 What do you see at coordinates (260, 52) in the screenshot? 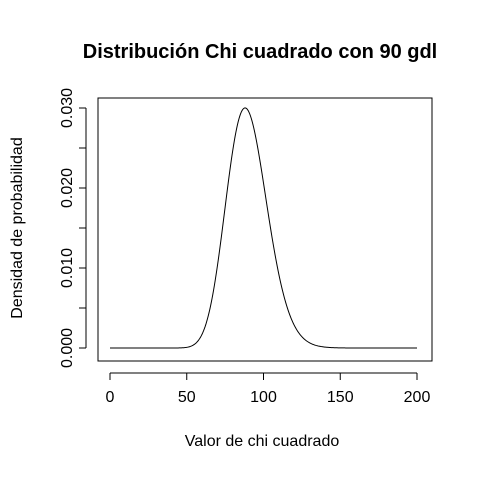
I see `chart-title: Distribución Chi cuadrado con 90 gdl` at bounding box center [260, 52].